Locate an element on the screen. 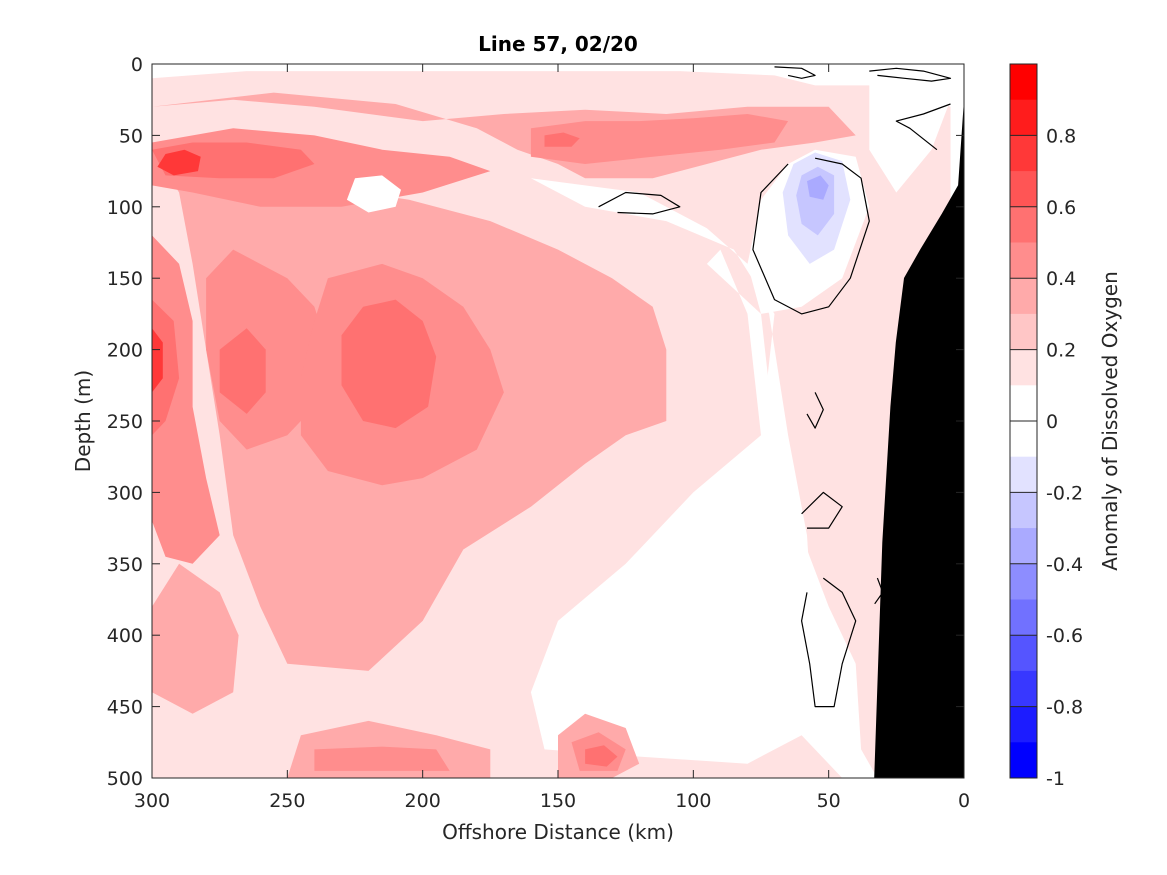 The width and height of the screenshot is (1167, 875). colorbar-tick-label: -0.4 is located at coordinates (1064, 565).